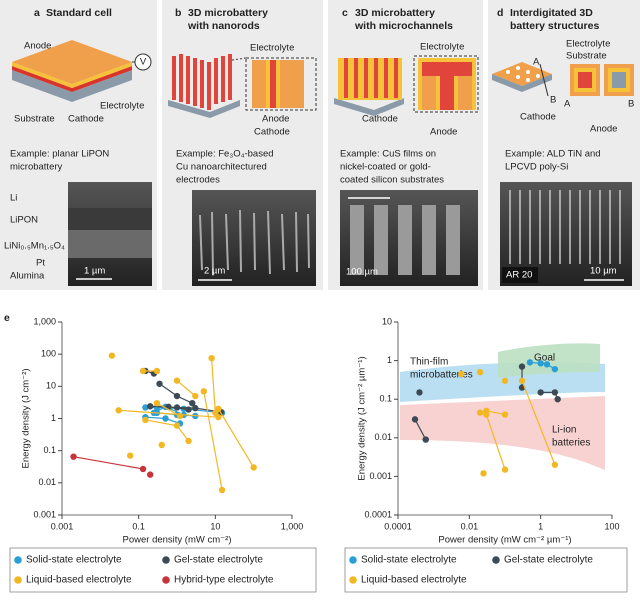  What do you see at coordinates (388, 154) in the screenshot?
I see `caption: Example: CuS films on` at bounding box center [388, 154].